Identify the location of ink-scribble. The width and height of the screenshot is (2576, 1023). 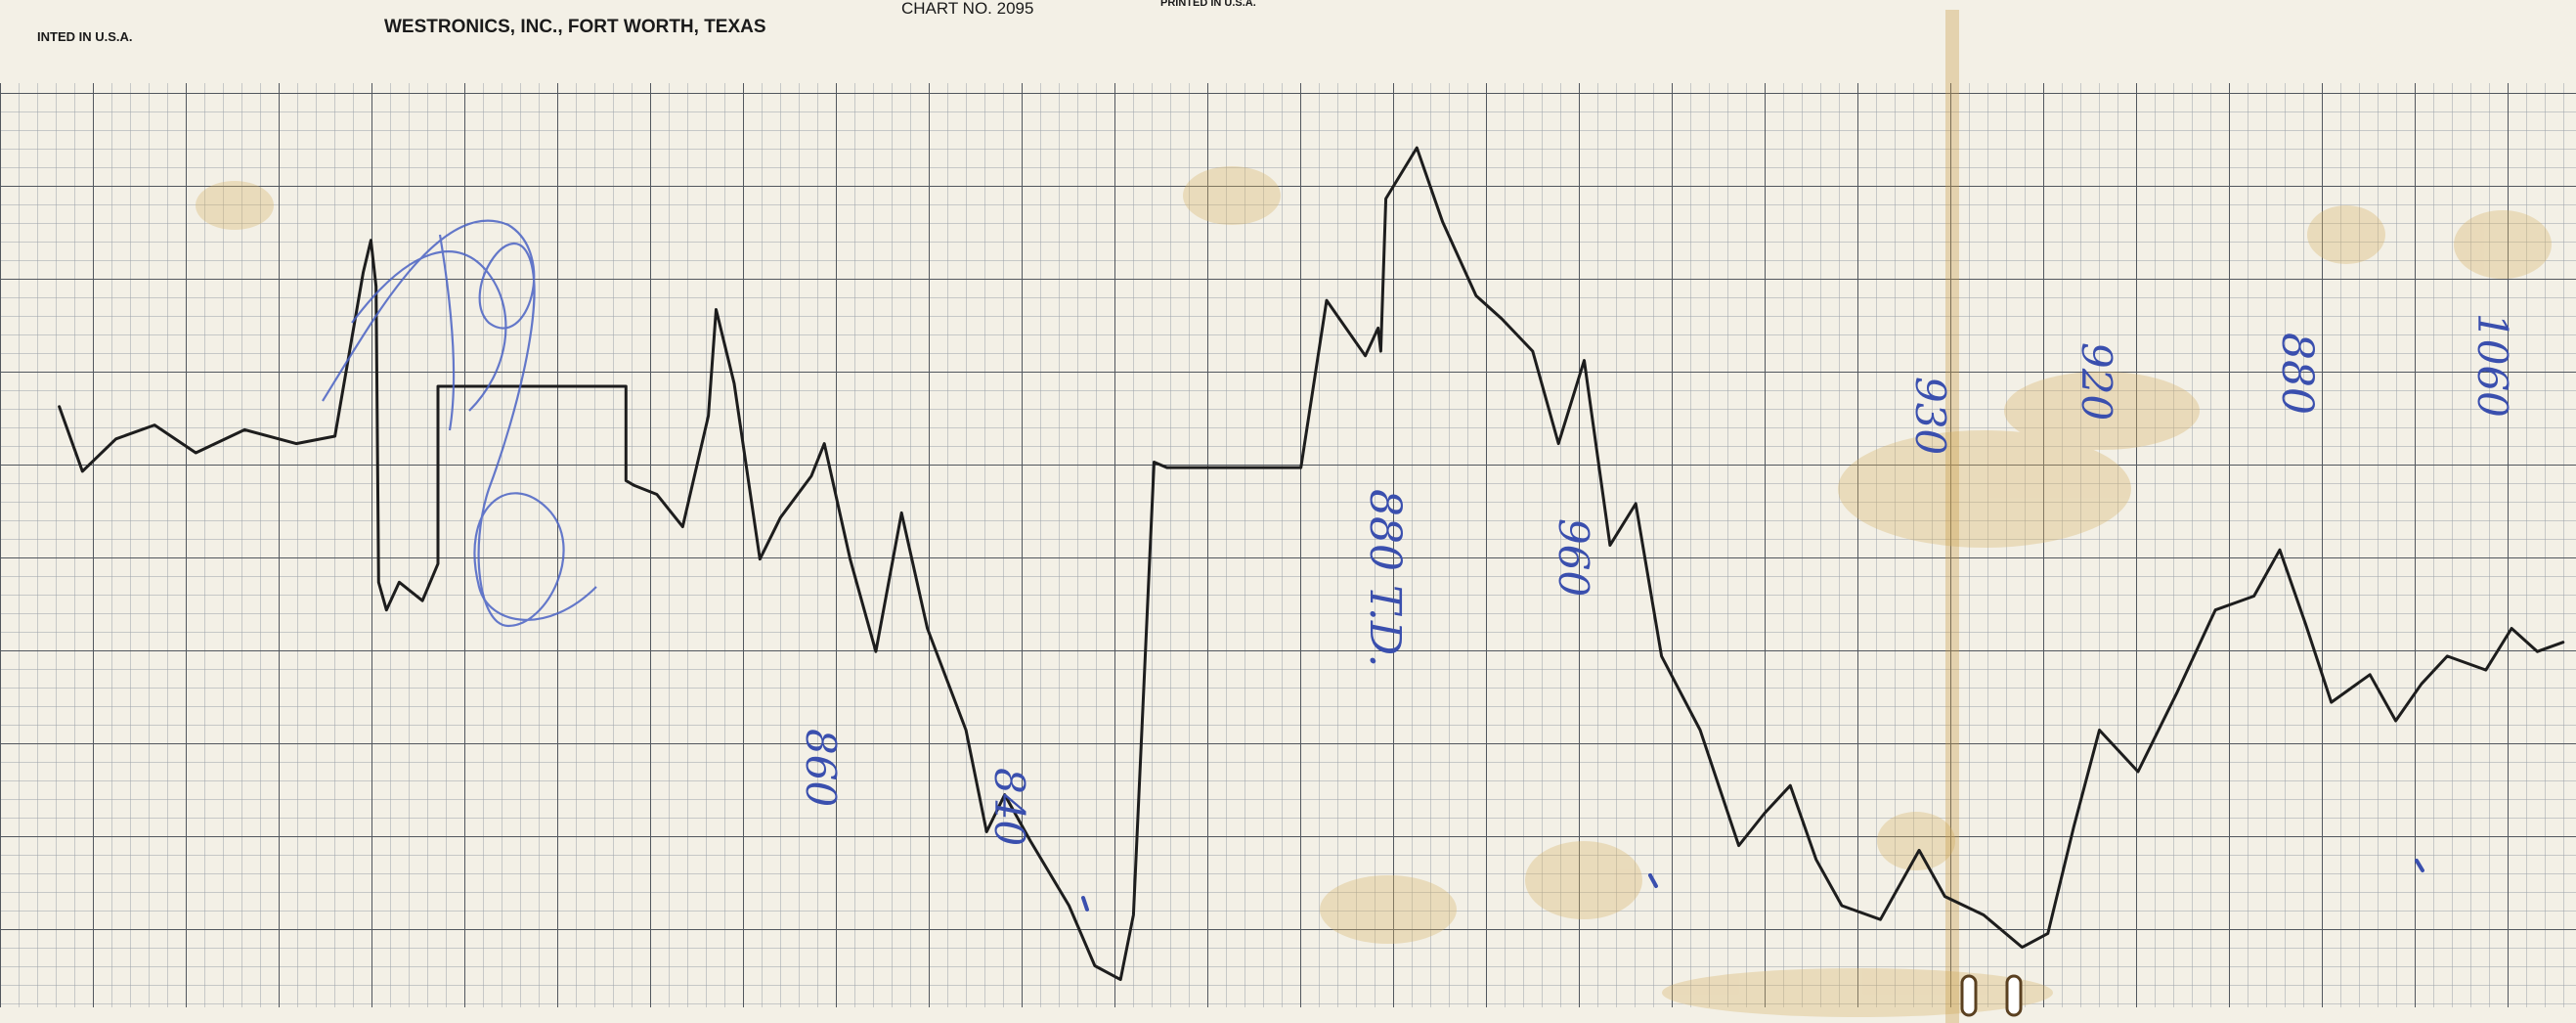
(459, 423).